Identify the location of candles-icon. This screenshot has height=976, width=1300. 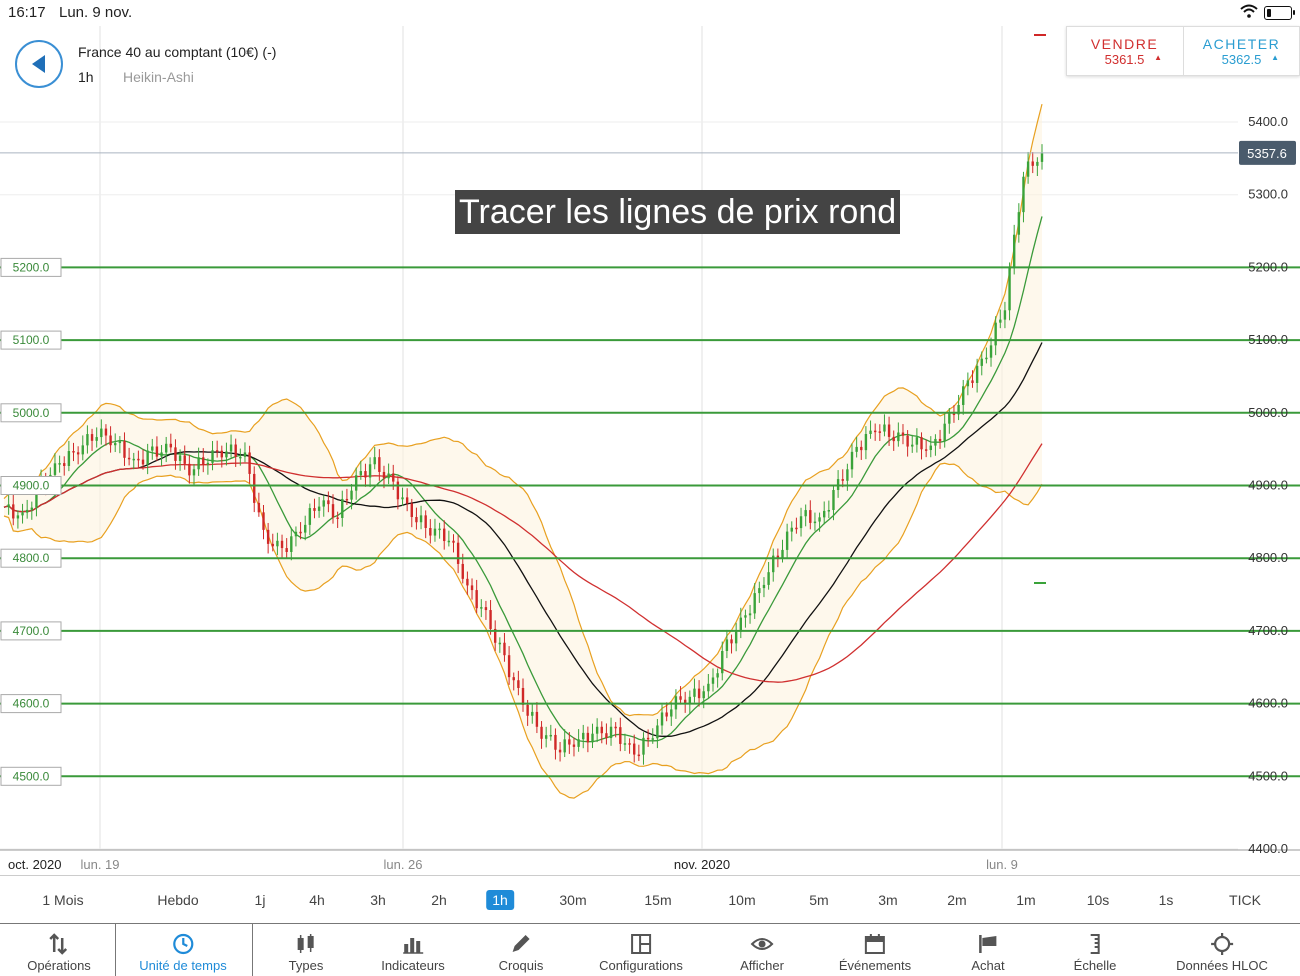
(306, 943).